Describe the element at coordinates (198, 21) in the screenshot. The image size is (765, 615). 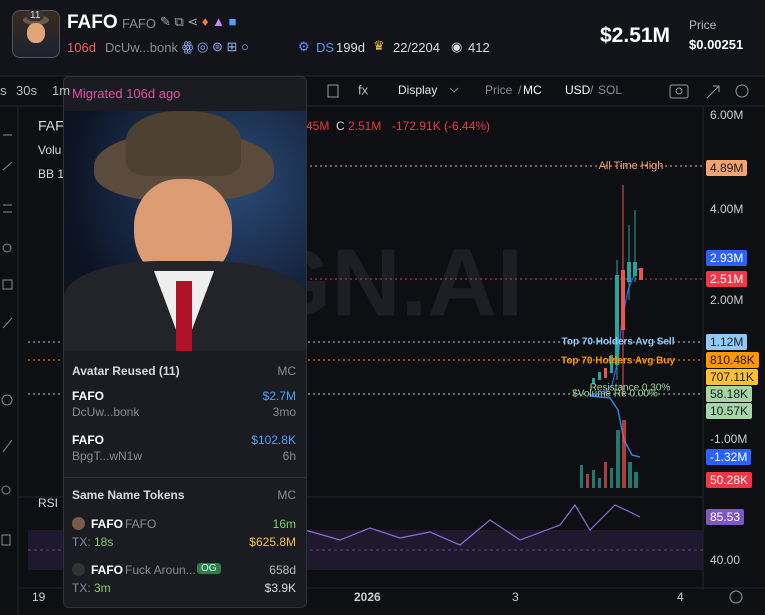
I see `header-icons: ✎ ⧉ ⋖ ♦ ▲ ■` at that location.